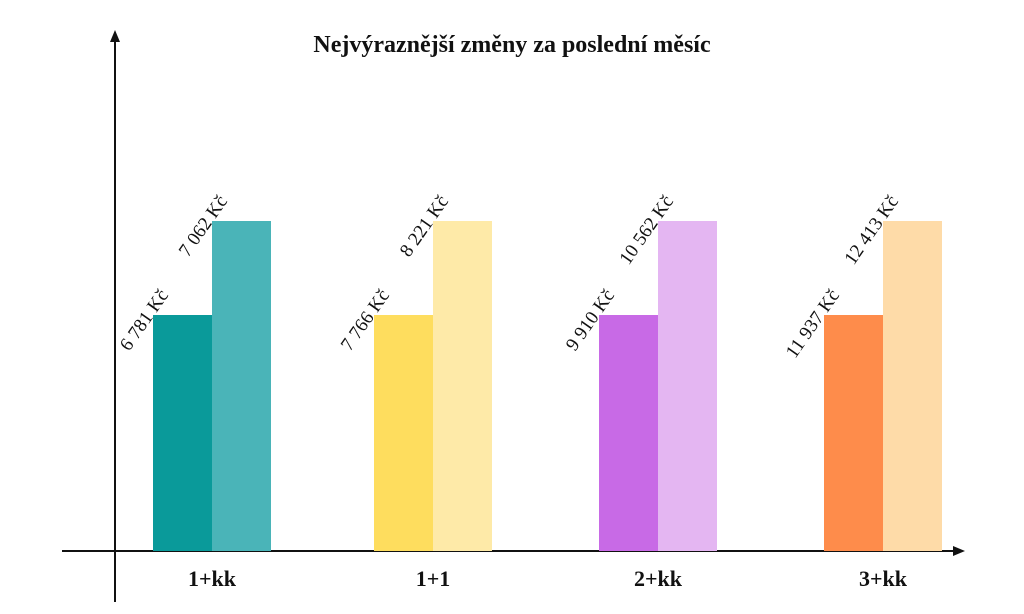 This screenshot has height=614, width=1024. Describe the element at coordinates (883, 578) in the screenshot. I see `x-tick-label: 3+kk` at that location.